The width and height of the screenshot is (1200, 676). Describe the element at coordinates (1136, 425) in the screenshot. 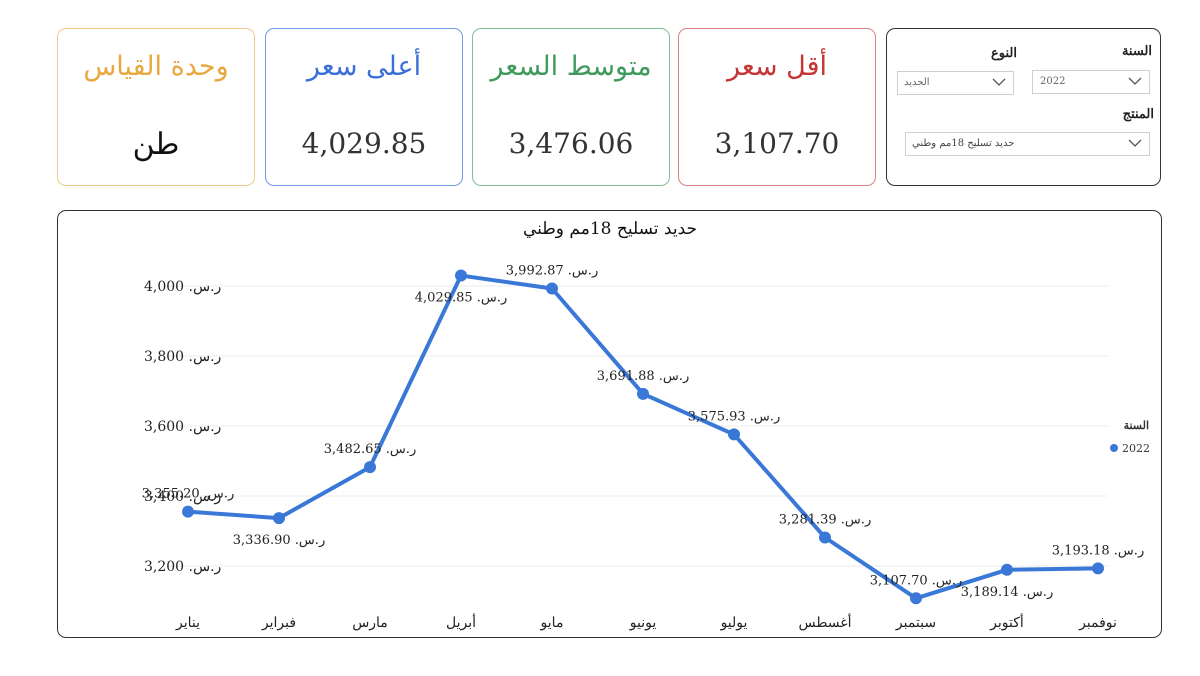

I see `legend-title: السنة` at that location.